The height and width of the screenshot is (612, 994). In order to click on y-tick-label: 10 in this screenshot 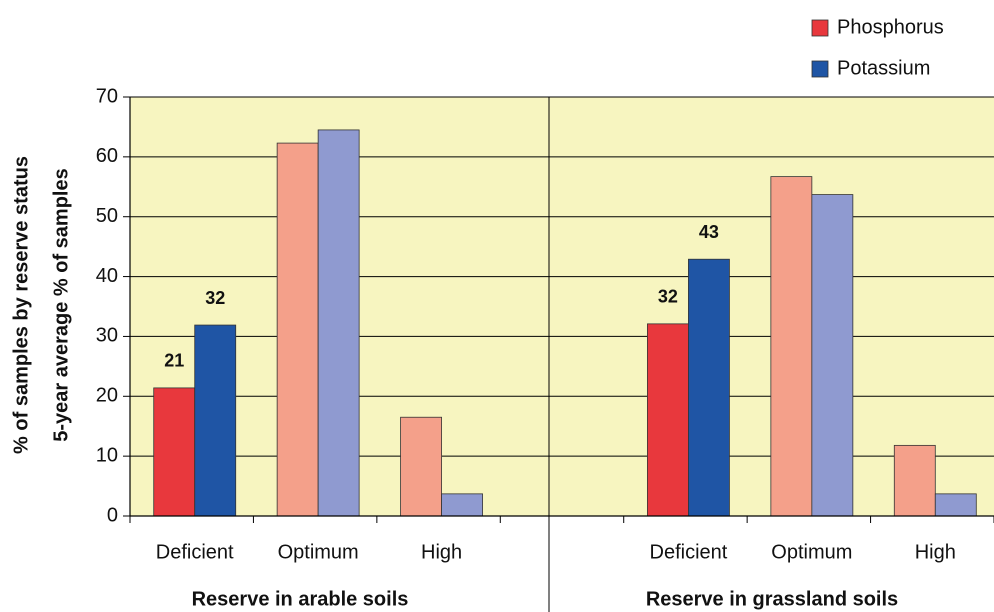, I will do `click(107, 455)`.